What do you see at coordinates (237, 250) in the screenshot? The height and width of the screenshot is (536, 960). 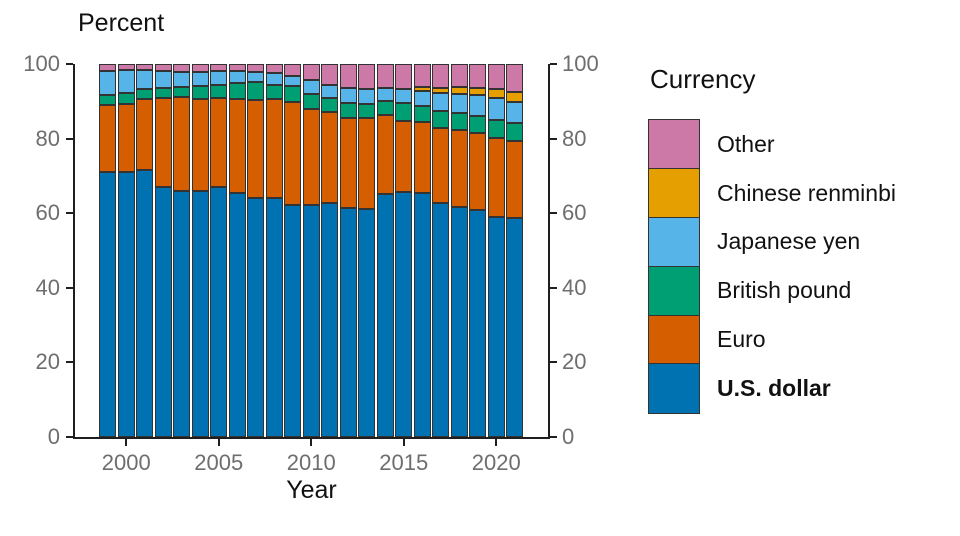 I see `bar-2006` at bounding box center [237, 250].